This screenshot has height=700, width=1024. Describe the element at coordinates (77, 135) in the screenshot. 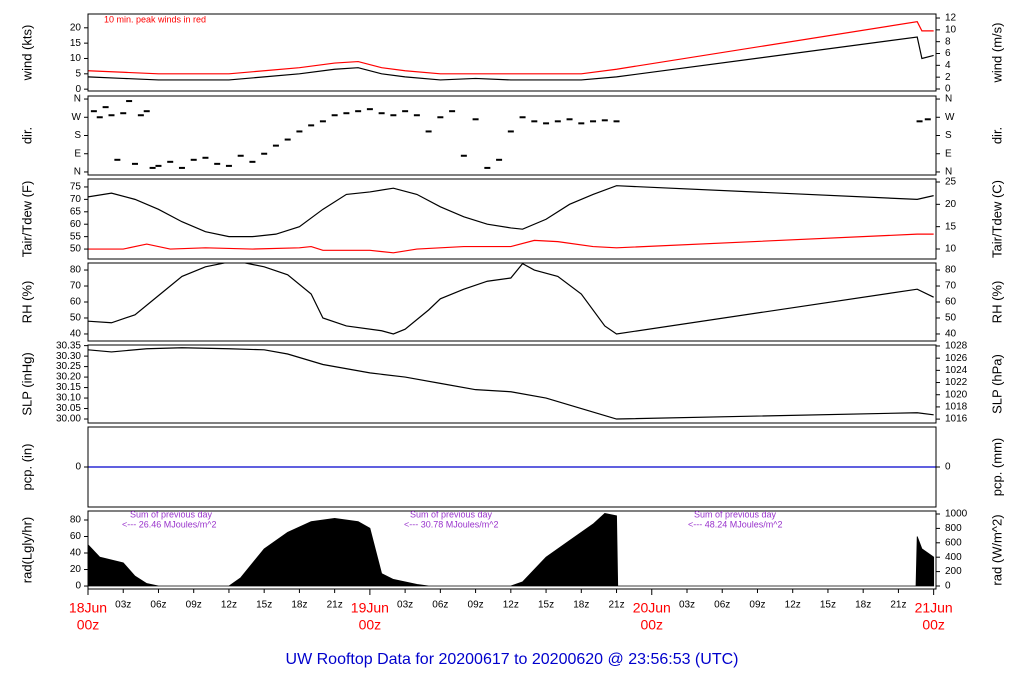

I see `y-tick-label: S` at that location.